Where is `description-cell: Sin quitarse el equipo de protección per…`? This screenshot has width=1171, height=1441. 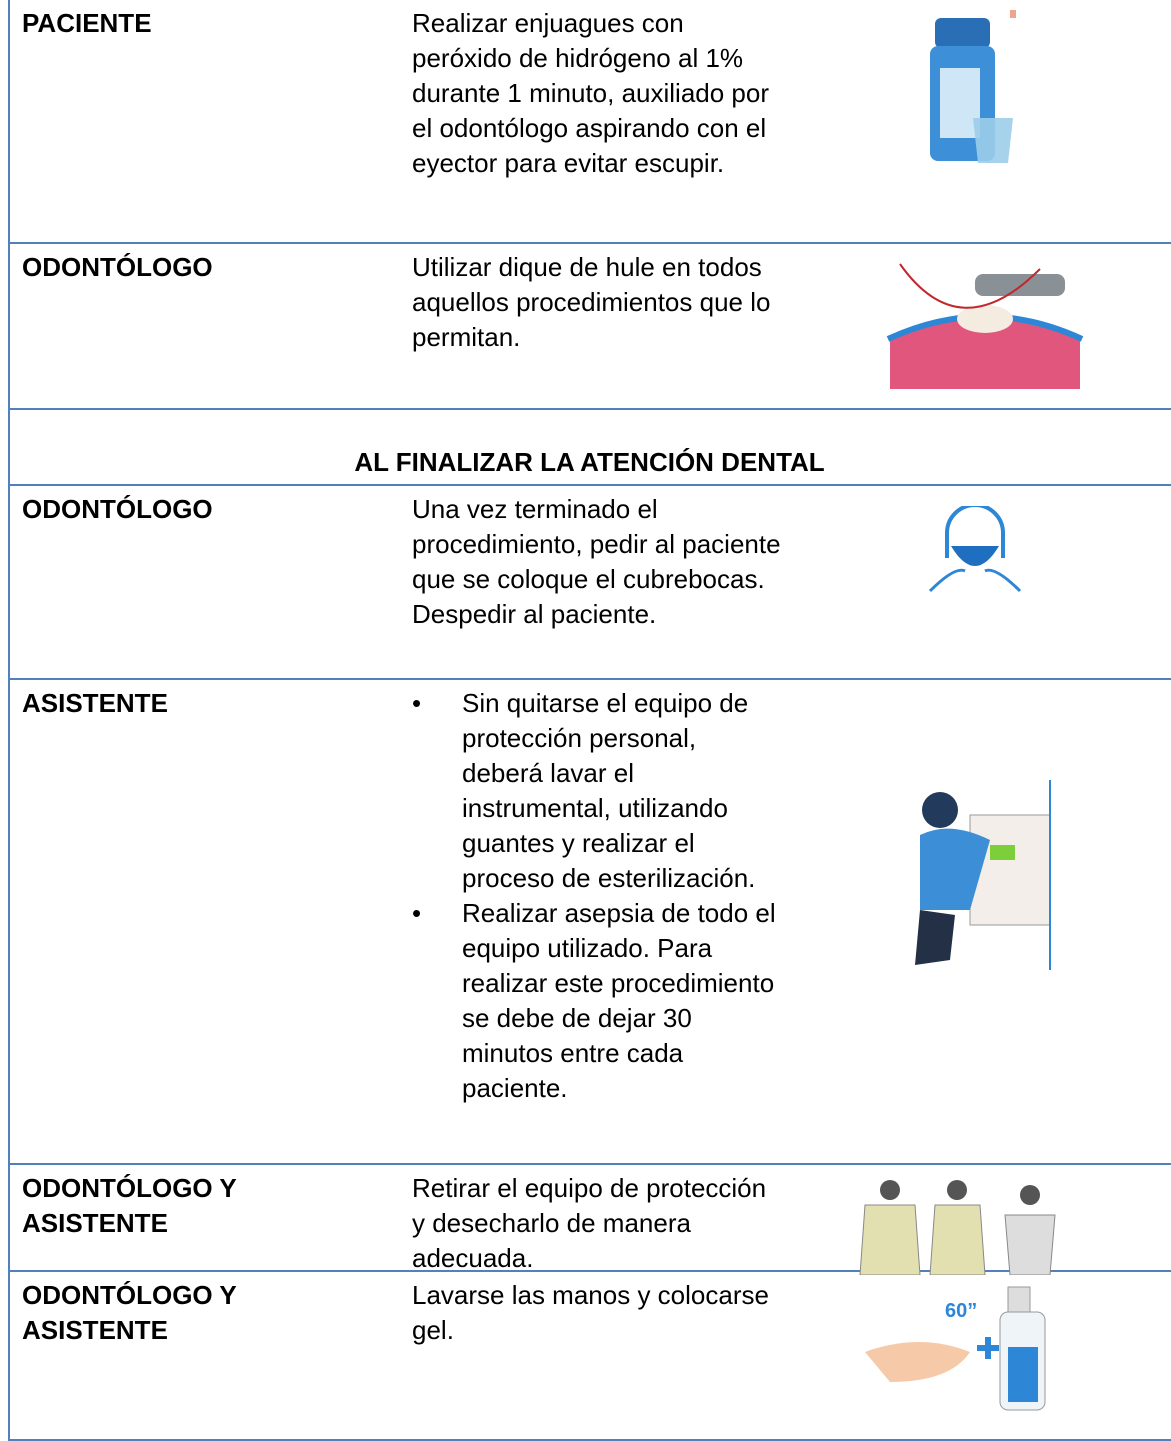
description-cell: Sin quitarse el equipo de protección per… is located at coordinates (598, 896).